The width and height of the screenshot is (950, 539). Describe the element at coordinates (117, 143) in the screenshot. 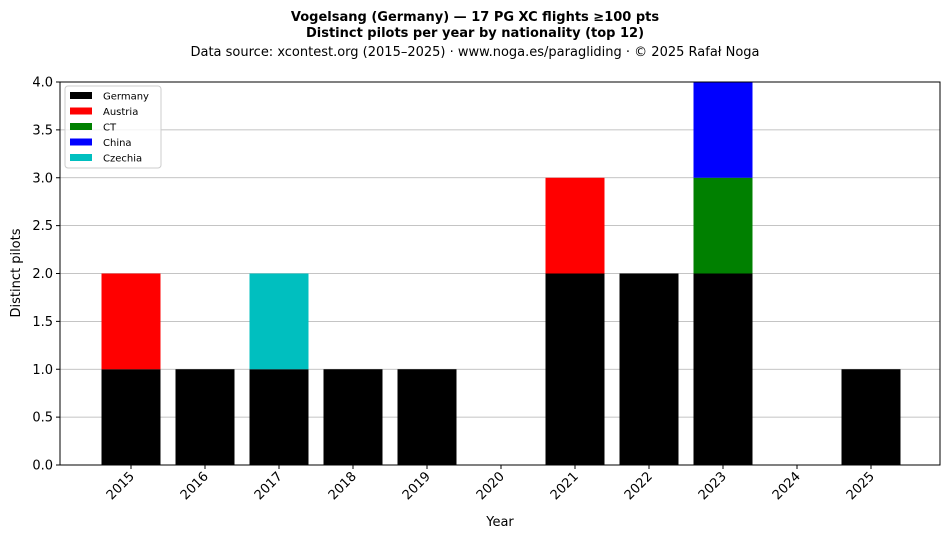

I see `legend-label: China` at that location.